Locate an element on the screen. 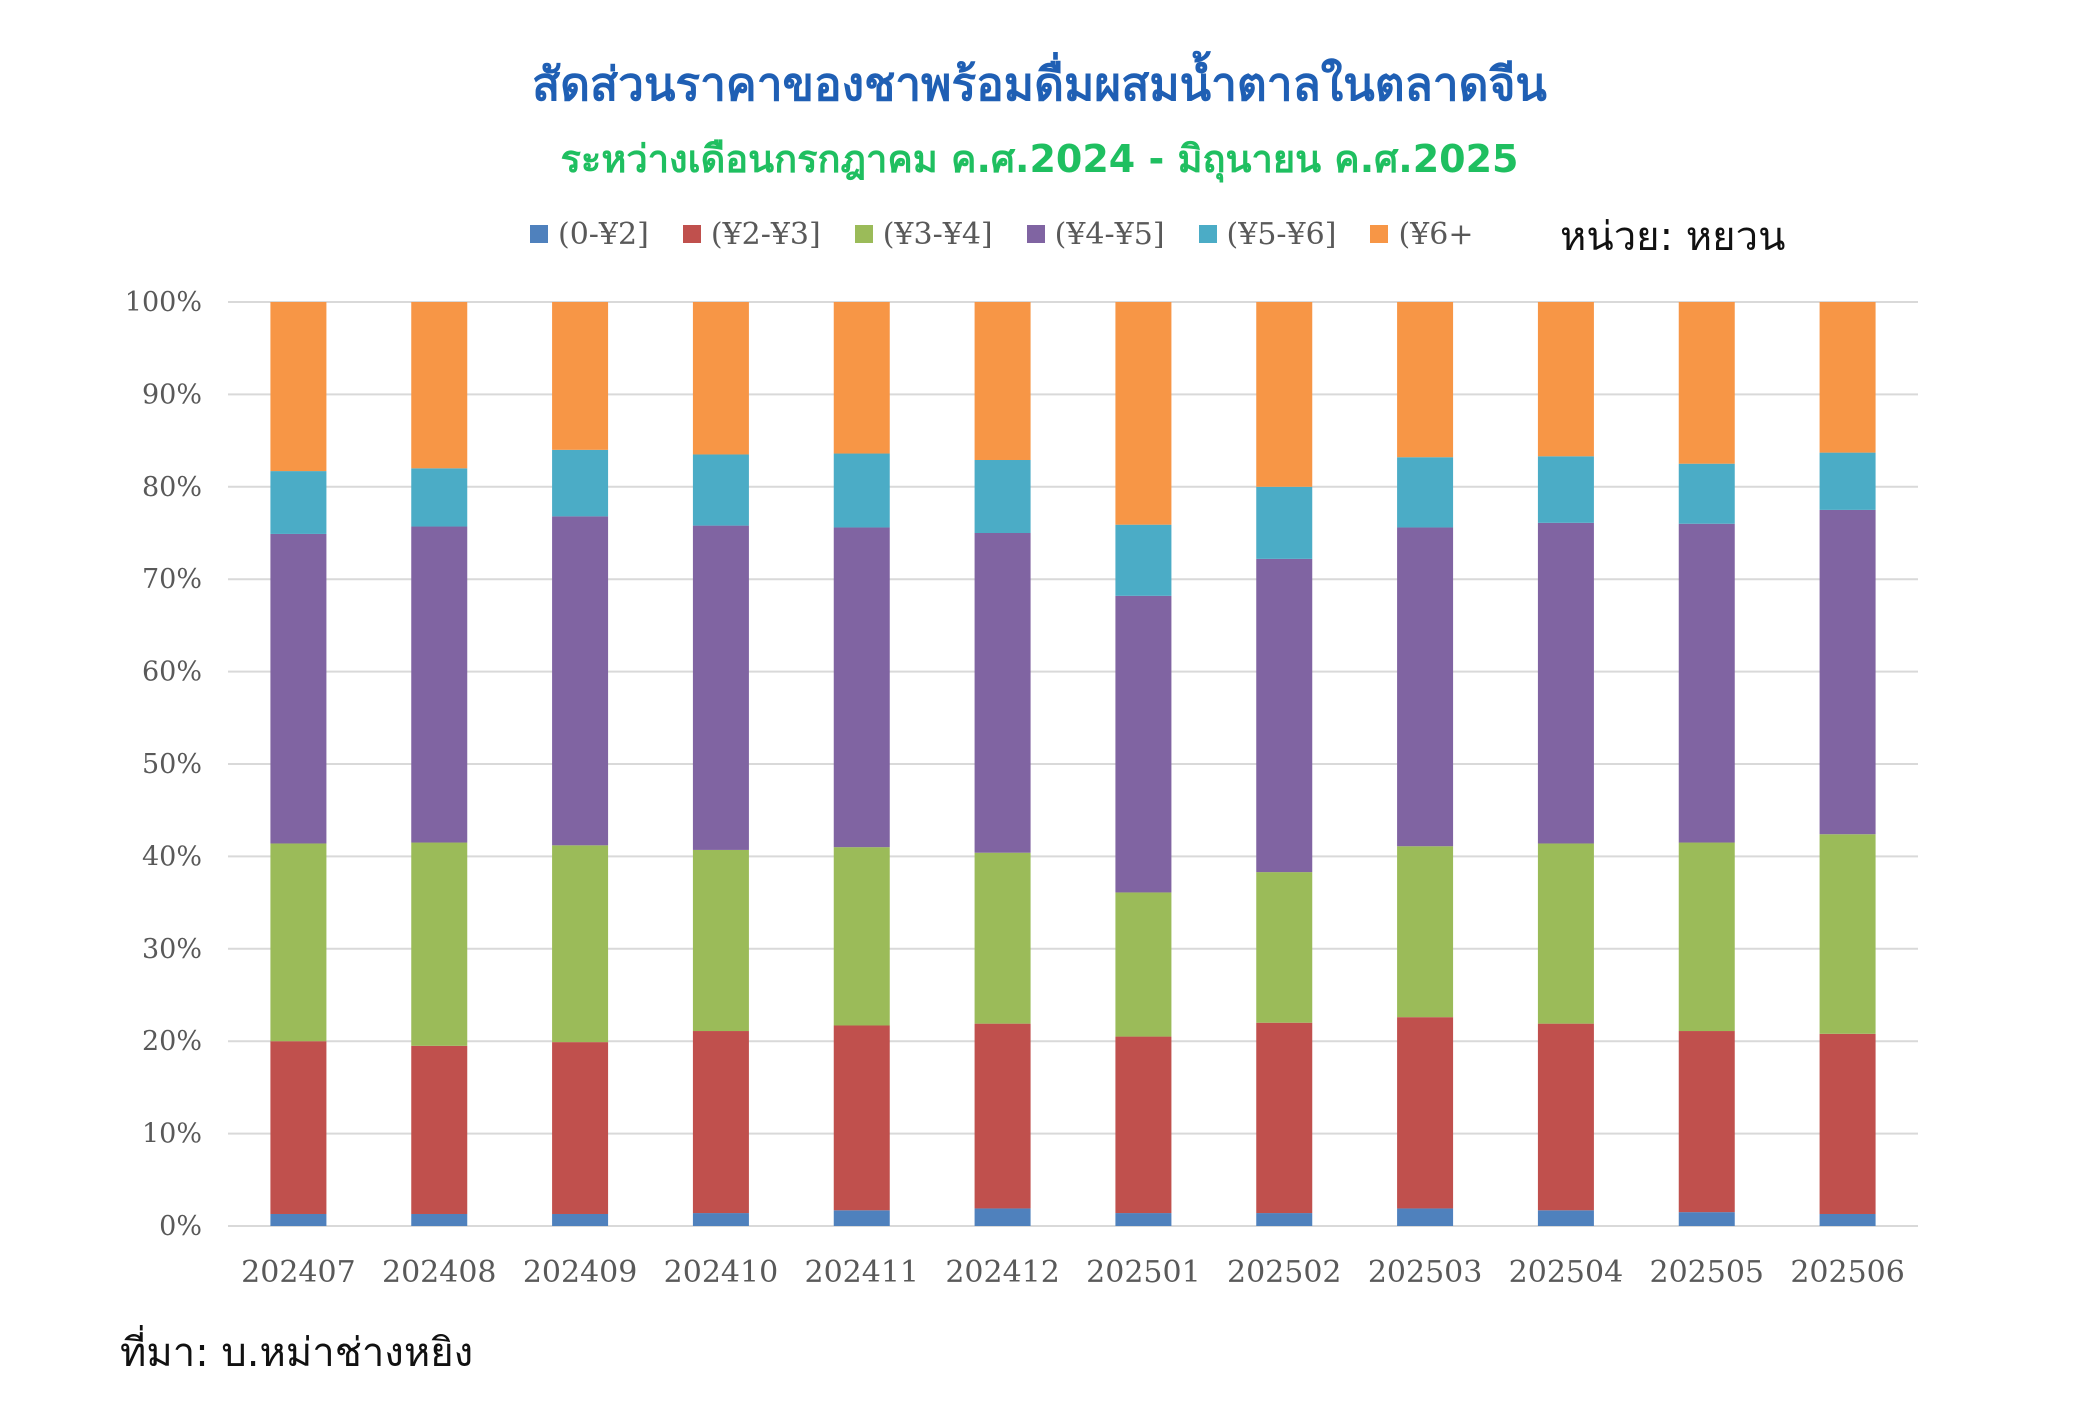 This screenshot has width=2079, height=1416. legend-item-4: (¥5-¥6] is located at coordinates (1267, 234).